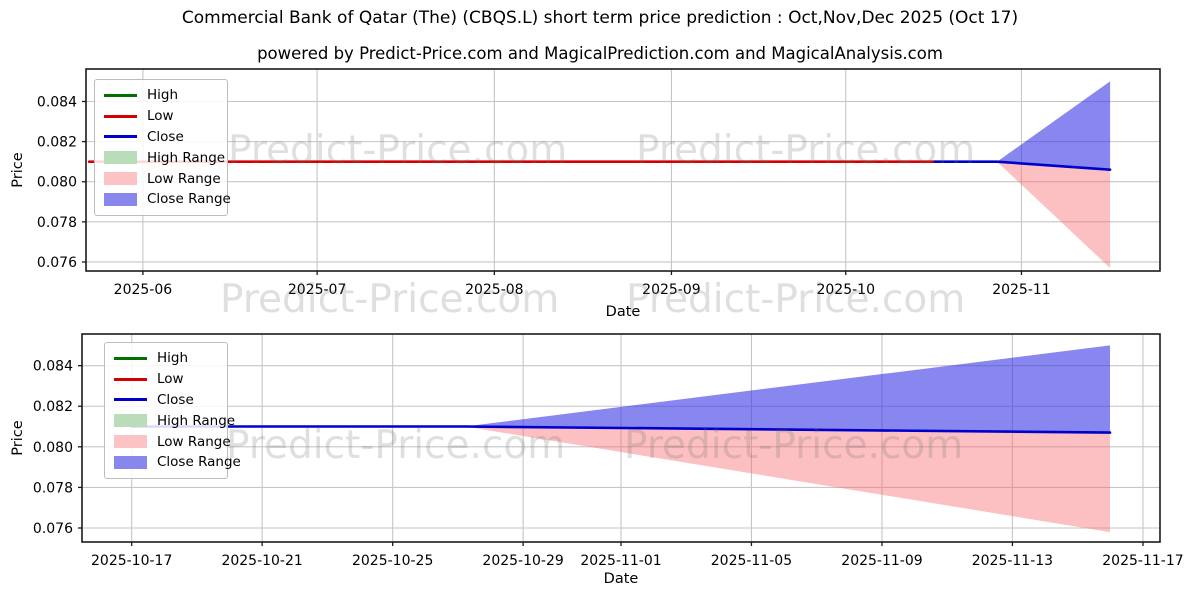  Describe the element at coordinates (392, 561) in the screenshot. I see `x-tick-label: 2025-10-25` at that location.